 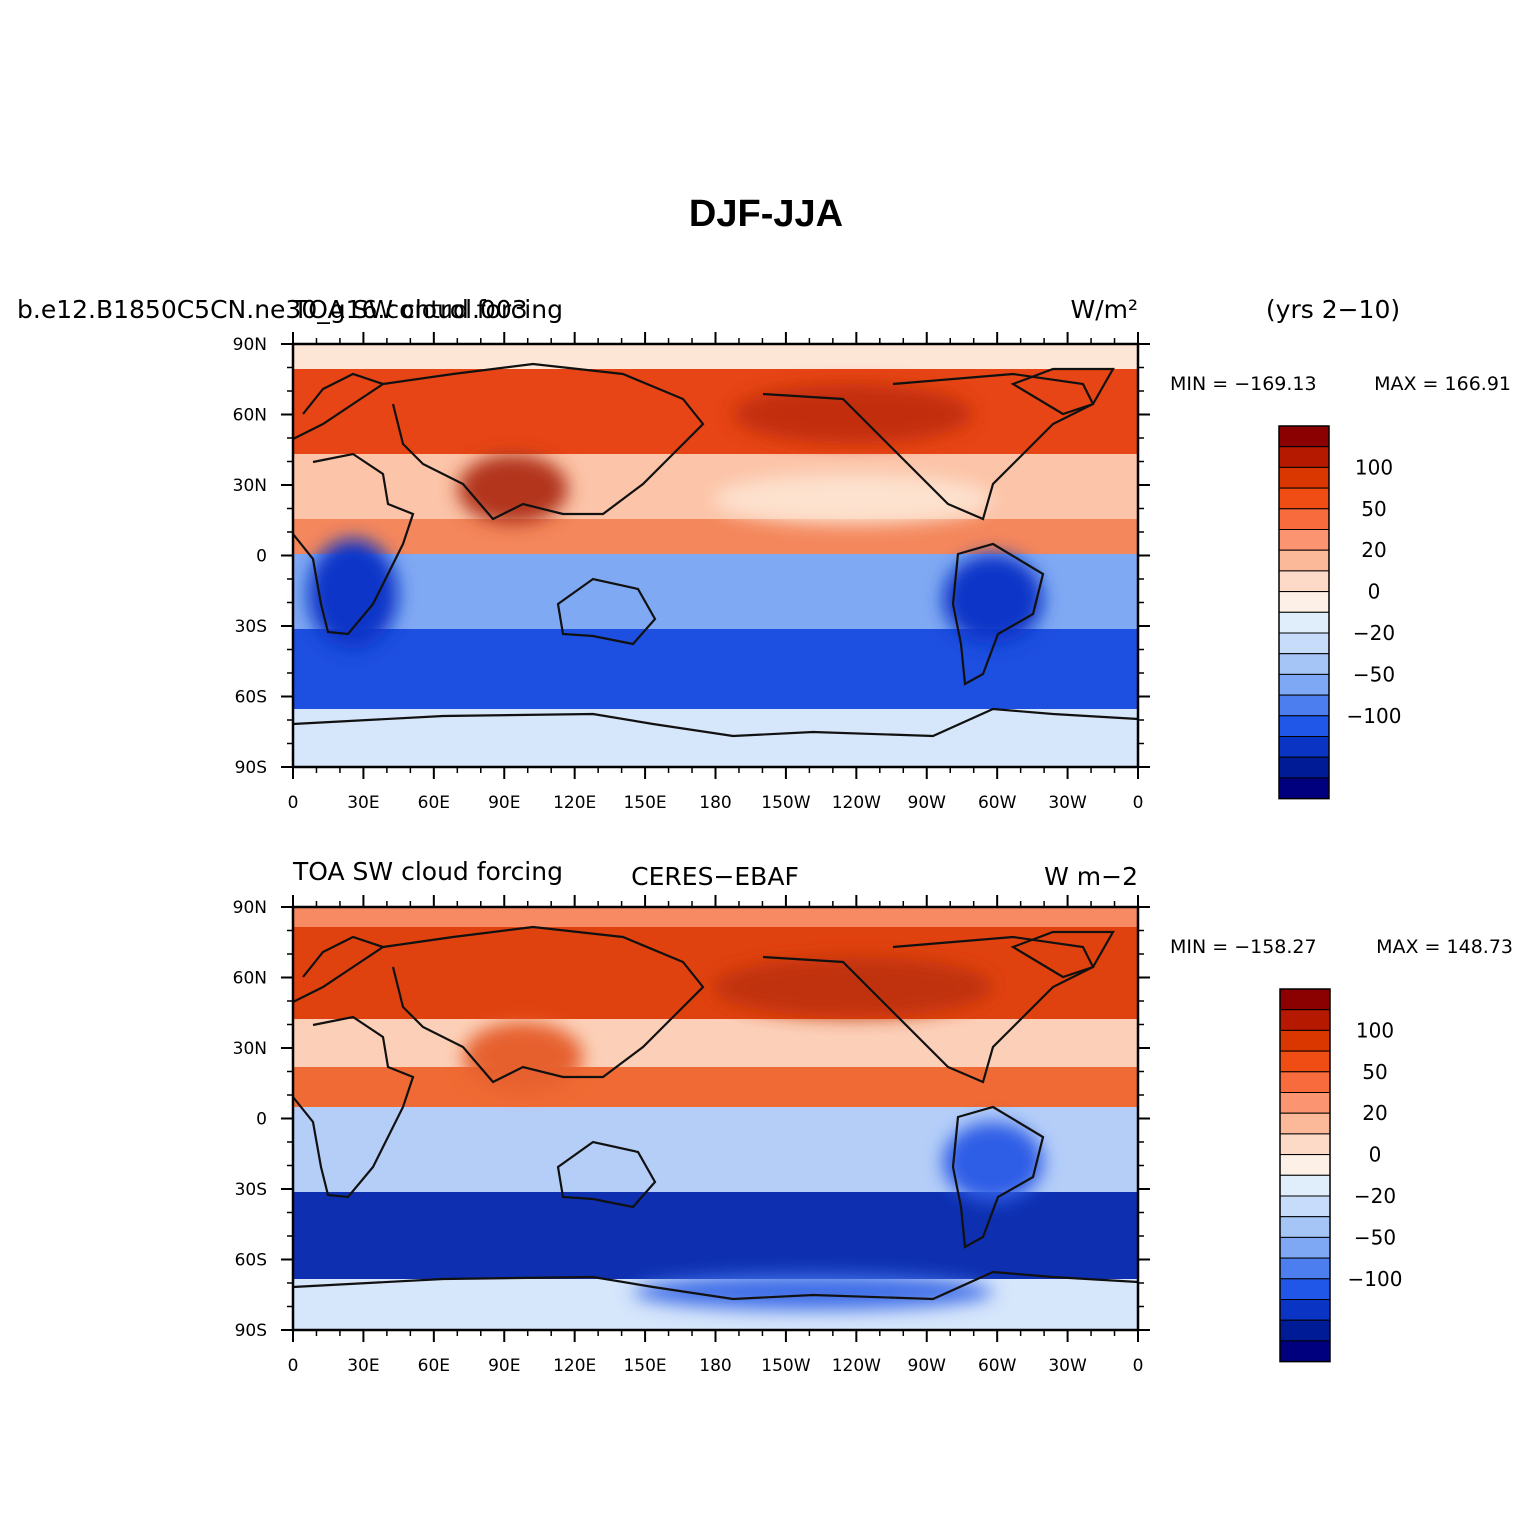 What do you see at coordinates (1243, 947) in the screenshot?
I see `panel-obs-min-label: MIN = −158.27` at bounding box center [1243, 947].